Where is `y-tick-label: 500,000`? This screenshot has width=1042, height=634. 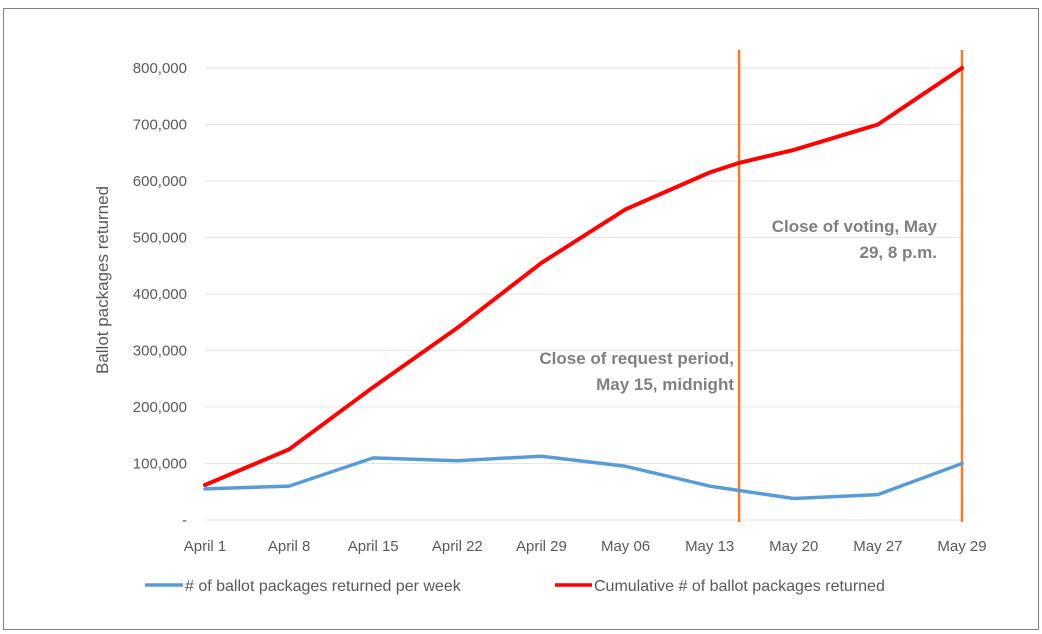 y-tick-label: 500,000 is located at coordinates (160, 238).